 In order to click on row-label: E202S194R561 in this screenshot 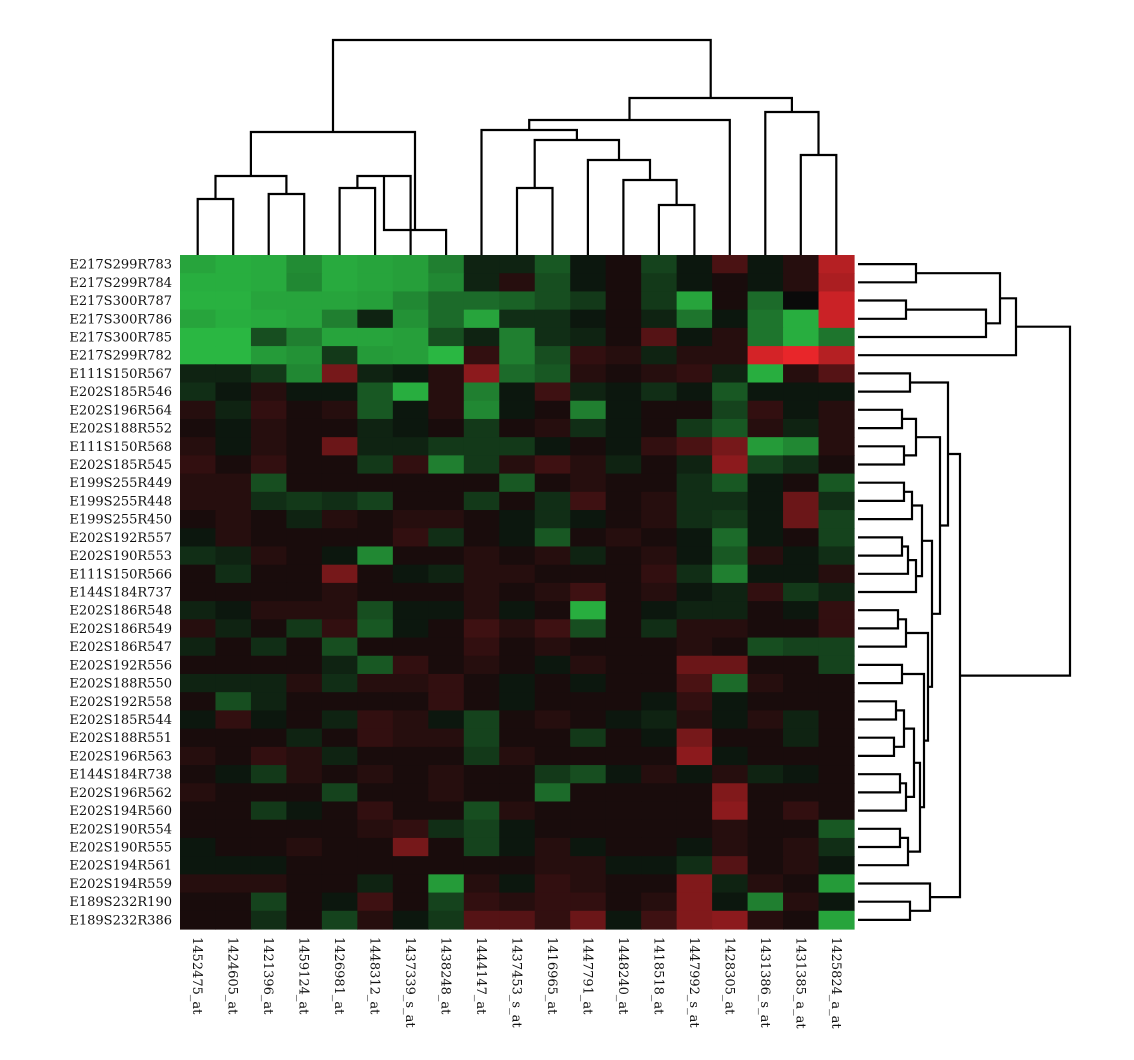, I will do `click(120, 866)`.